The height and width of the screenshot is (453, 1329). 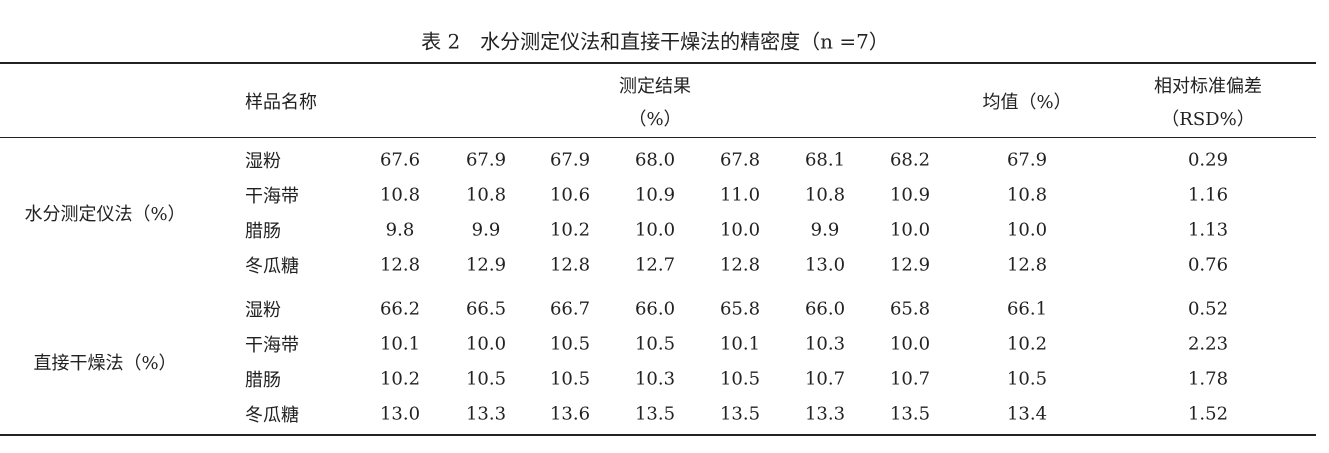 I want to click on result-cell: 66.2, so click(x=400, y=309).